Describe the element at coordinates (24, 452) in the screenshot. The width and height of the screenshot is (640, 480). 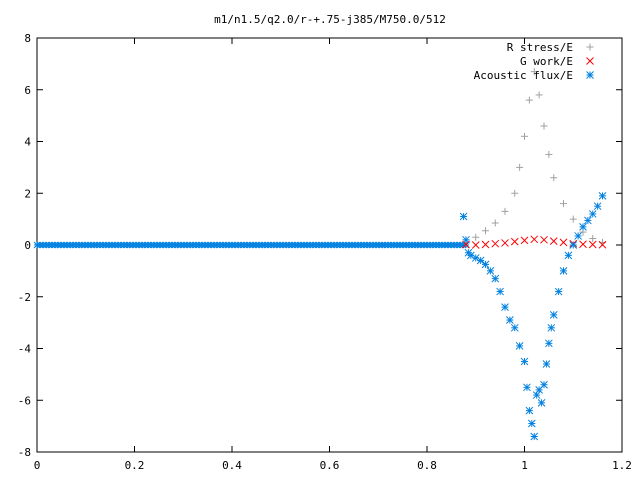
I see `y-tick-label: -8` at that location.